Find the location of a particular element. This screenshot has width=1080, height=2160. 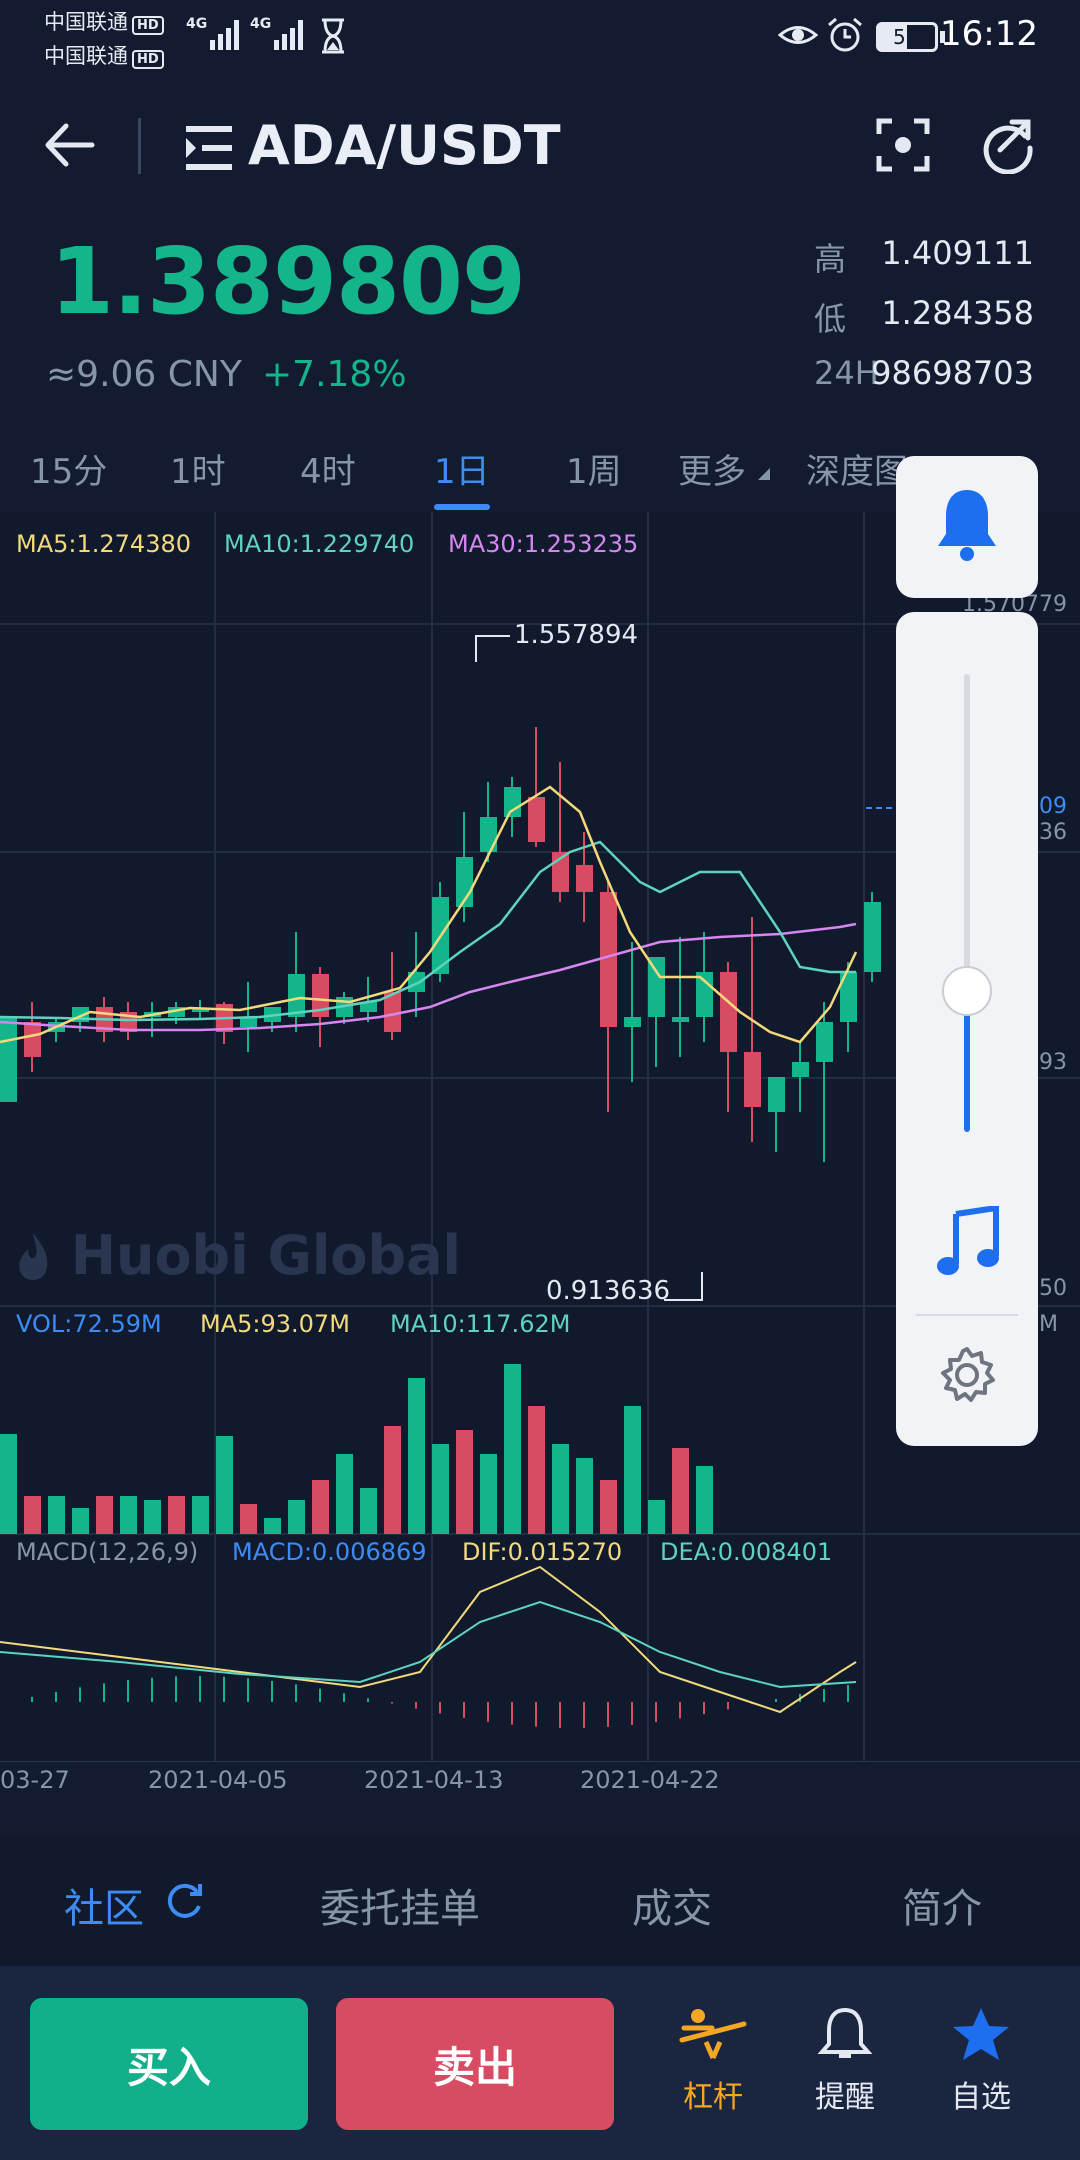

hourglass-icon is located at coordinates (333, 36).